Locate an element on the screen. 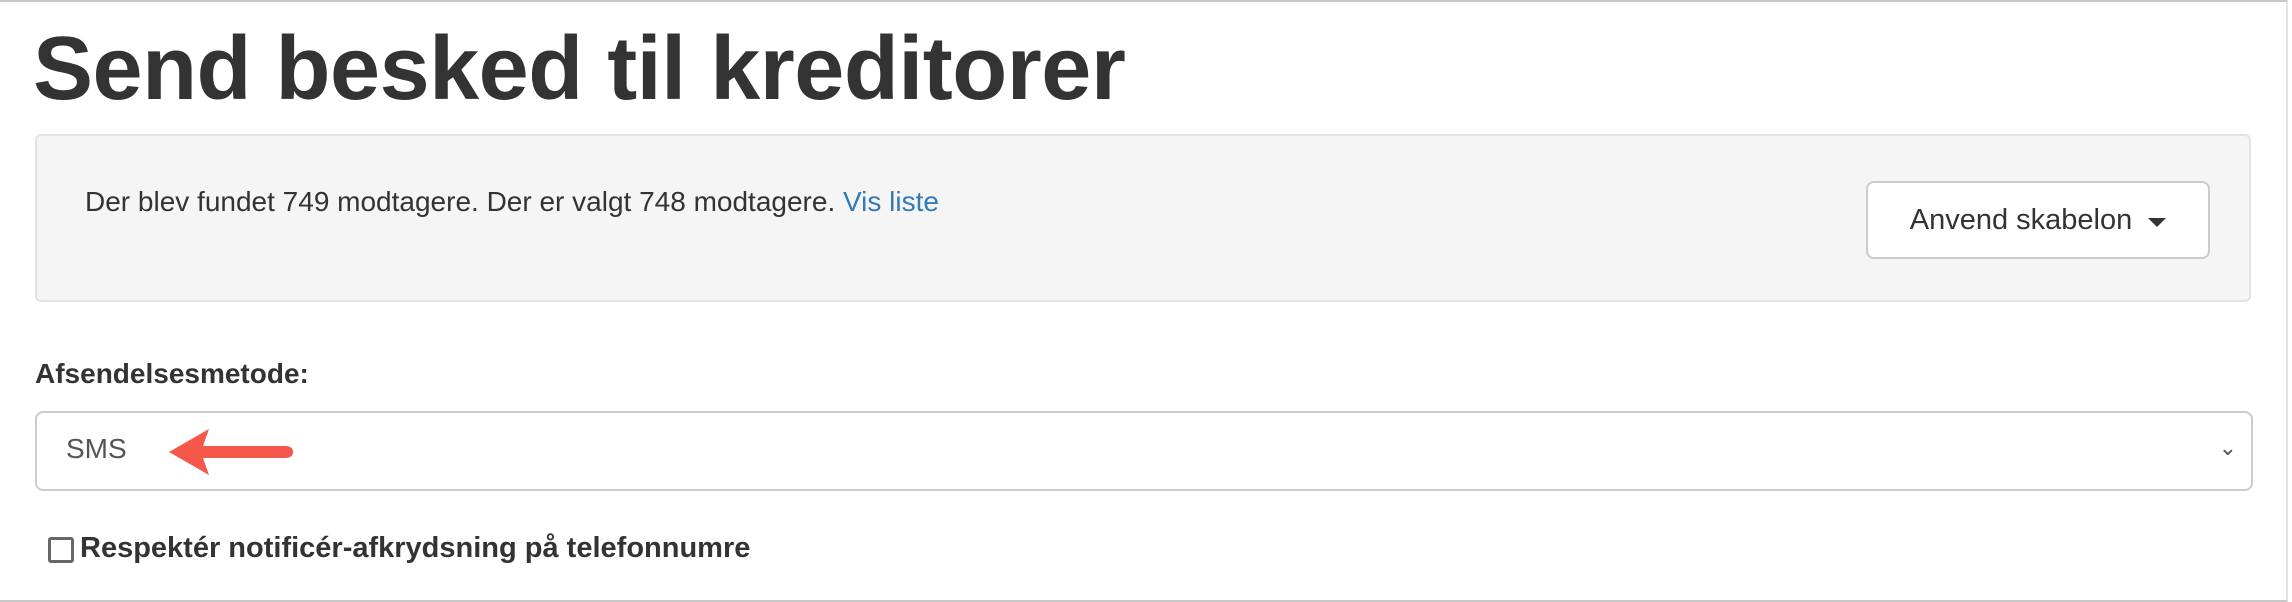 The width and height of the screenshot is (2292, 602). send-method-select: SMS ⌄ is located at coordinates (1144, 451).